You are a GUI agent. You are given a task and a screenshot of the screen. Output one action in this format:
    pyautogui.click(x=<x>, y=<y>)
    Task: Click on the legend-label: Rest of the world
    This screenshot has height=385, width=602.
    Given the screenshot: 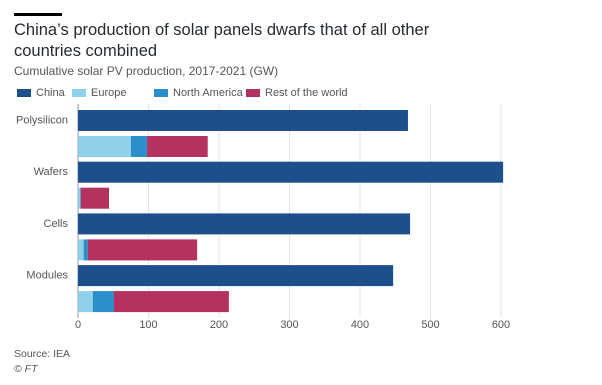 What is the action you would take?
    pyautogui.click(x=306, y=93)
    